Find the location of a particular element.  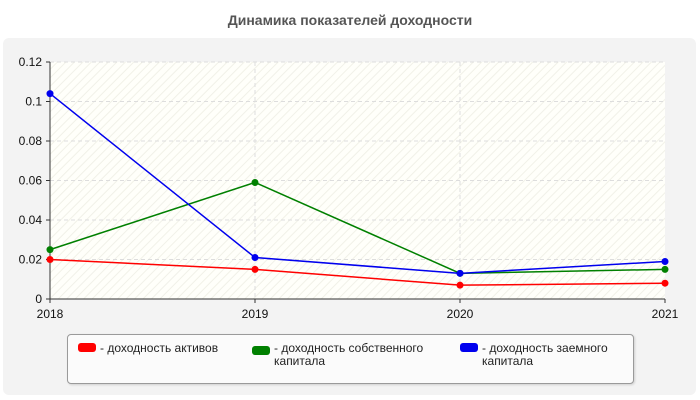

y-tick-label: 0.12 is located at coordinates (31, 62).